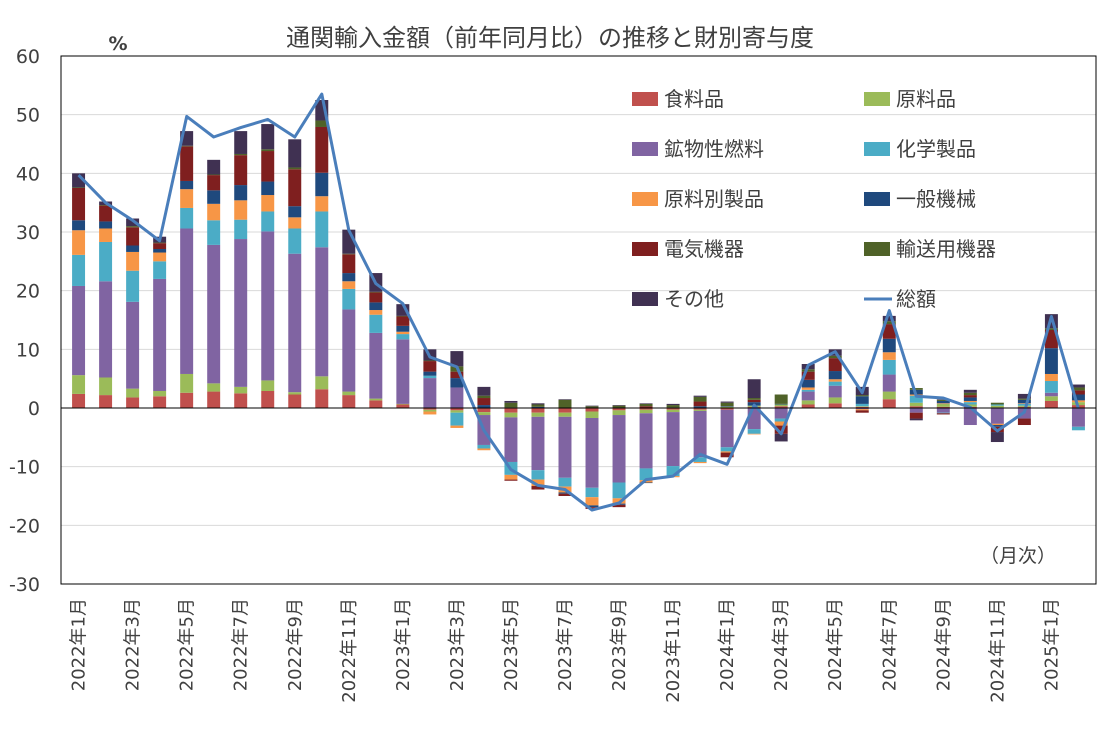 The height and width of the screenshot is (730, 1102). I want to click on legend-label: 化学製品, so click(936, 149).